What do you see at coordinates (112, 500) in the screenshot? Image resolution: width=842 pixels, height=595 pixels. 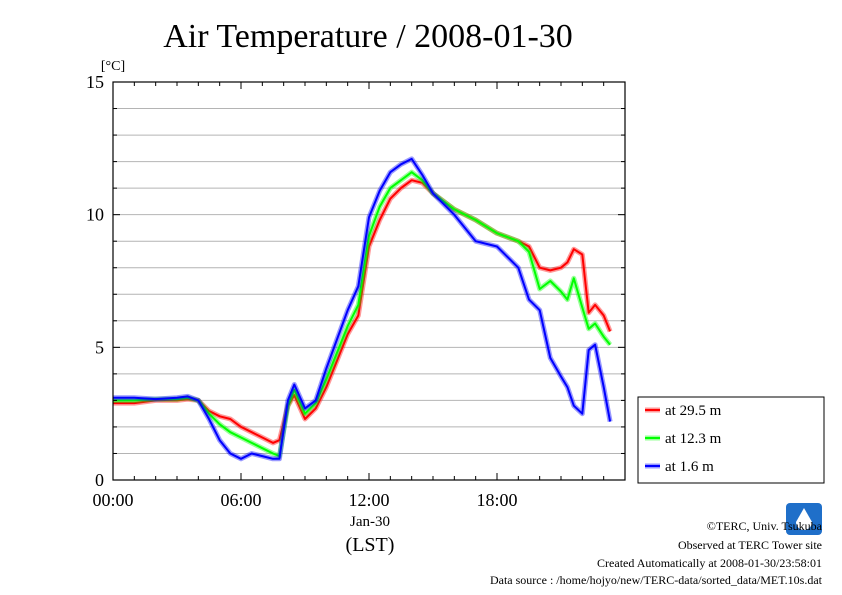 I see `x-tick-label: 00:00` at bounding box center [112, 500].